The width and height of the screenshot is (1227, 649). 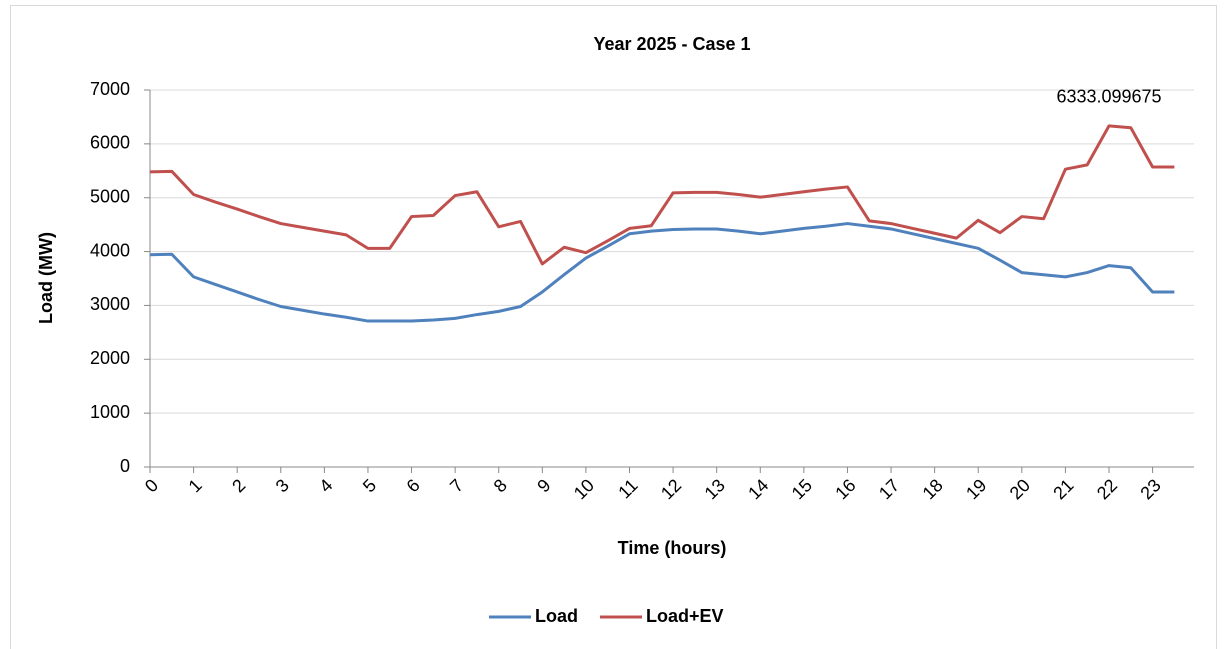 I want to click on legend-label: Load, so click(x=556, y=616).